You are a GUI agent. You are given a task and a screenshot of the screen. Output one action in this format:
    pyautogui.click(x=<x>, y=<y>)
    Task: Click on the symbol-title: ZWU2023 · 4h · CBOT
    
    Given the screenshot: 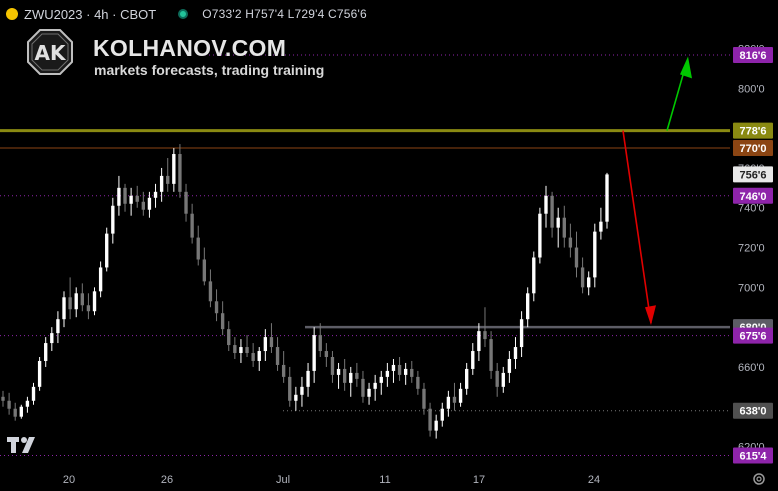 What is the action you would take?
    pyautogui.click(x=90, y=14)
    